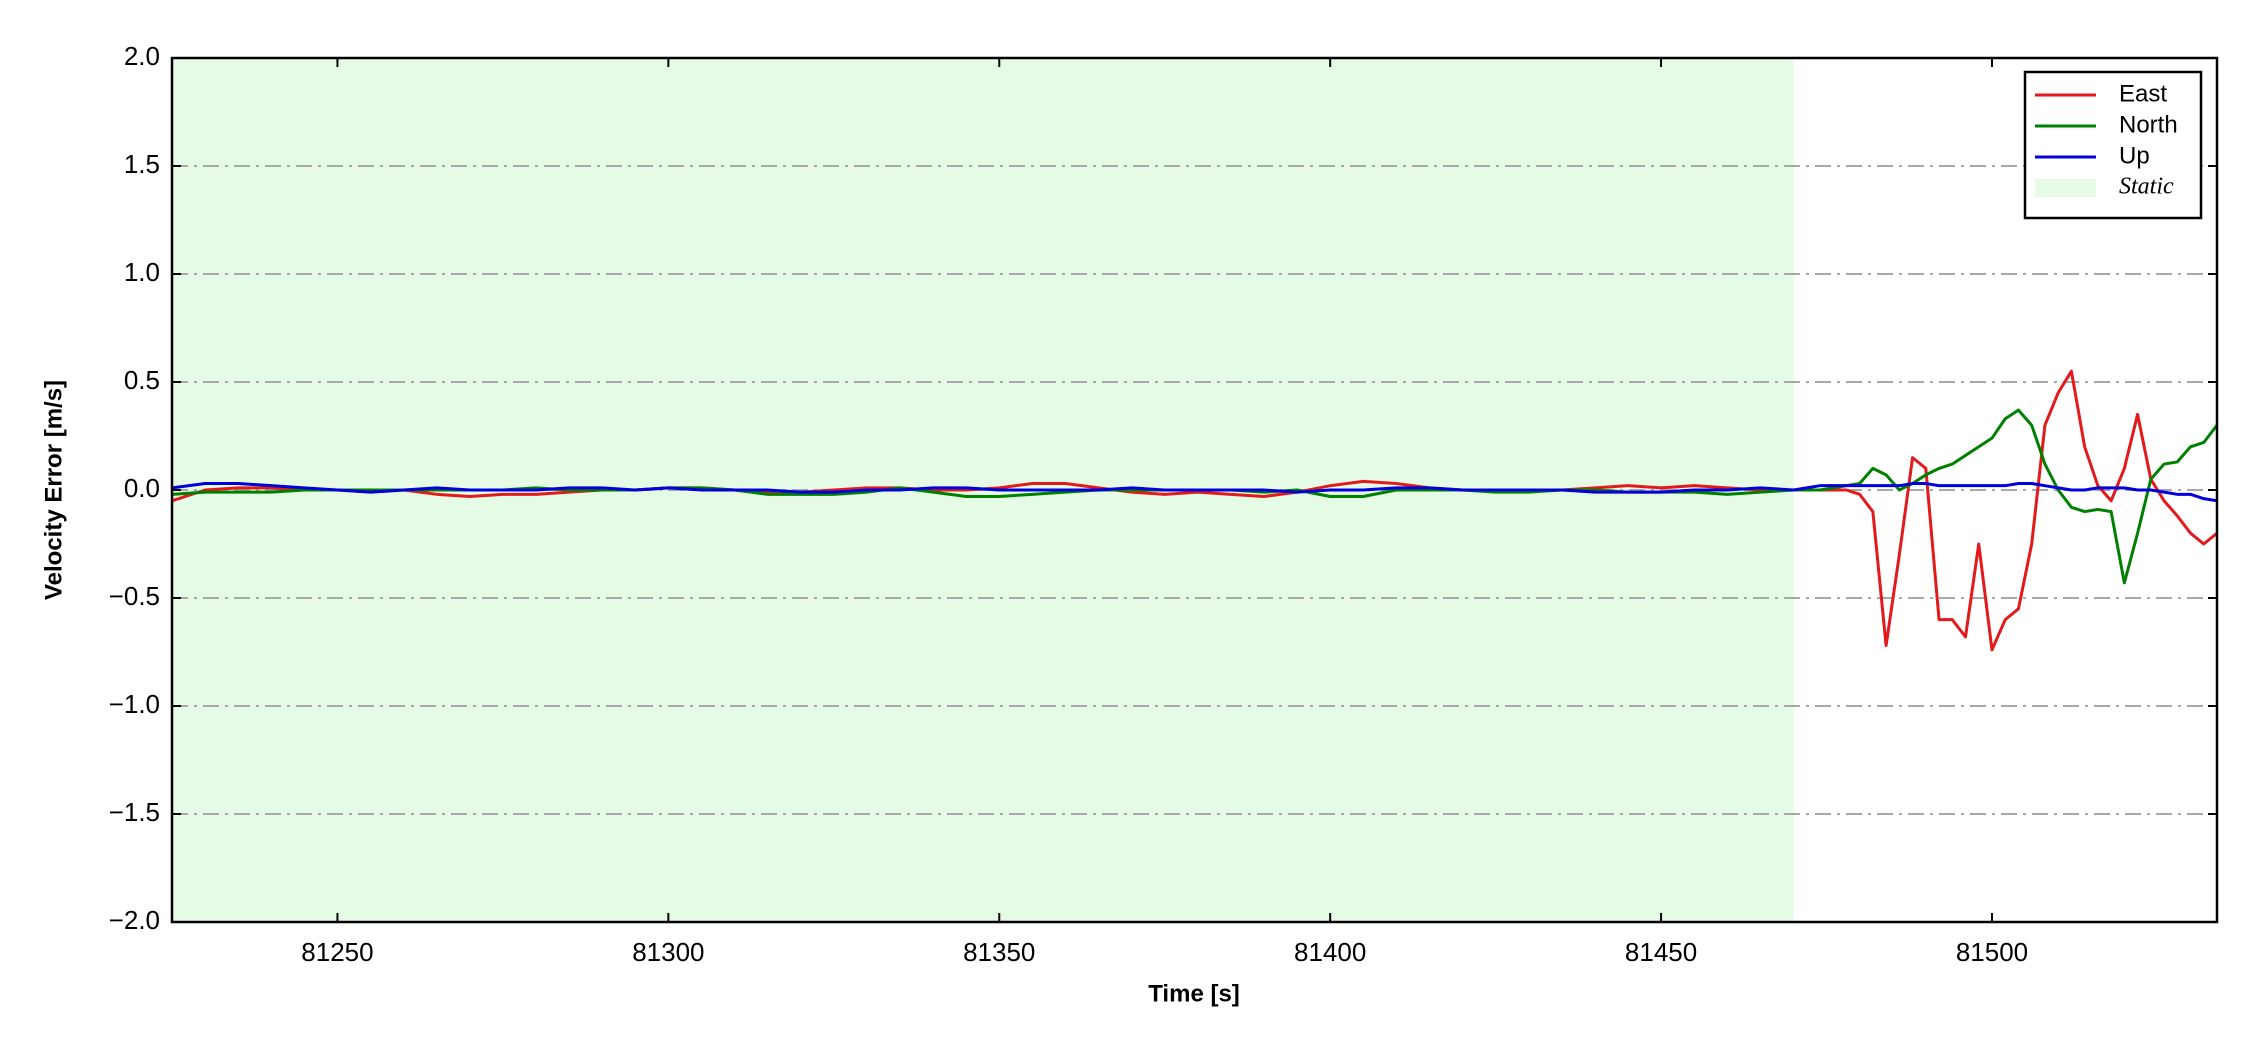  What do you see at coordinates (142, 164) in the screenshot?
I see `y-tick-label: 1.5` at bounding box center [142, 164].